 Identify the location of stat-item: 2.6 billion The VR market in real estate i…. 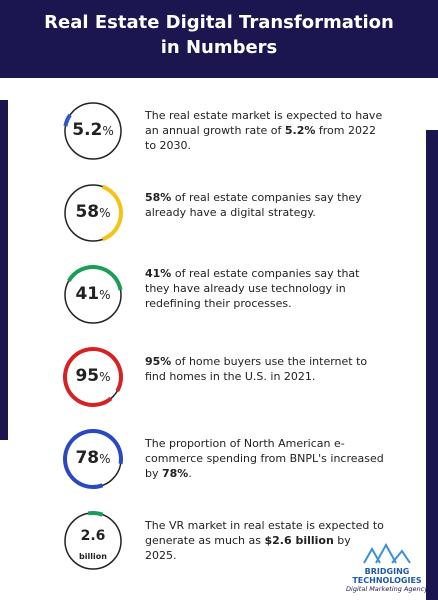
(240, 543).